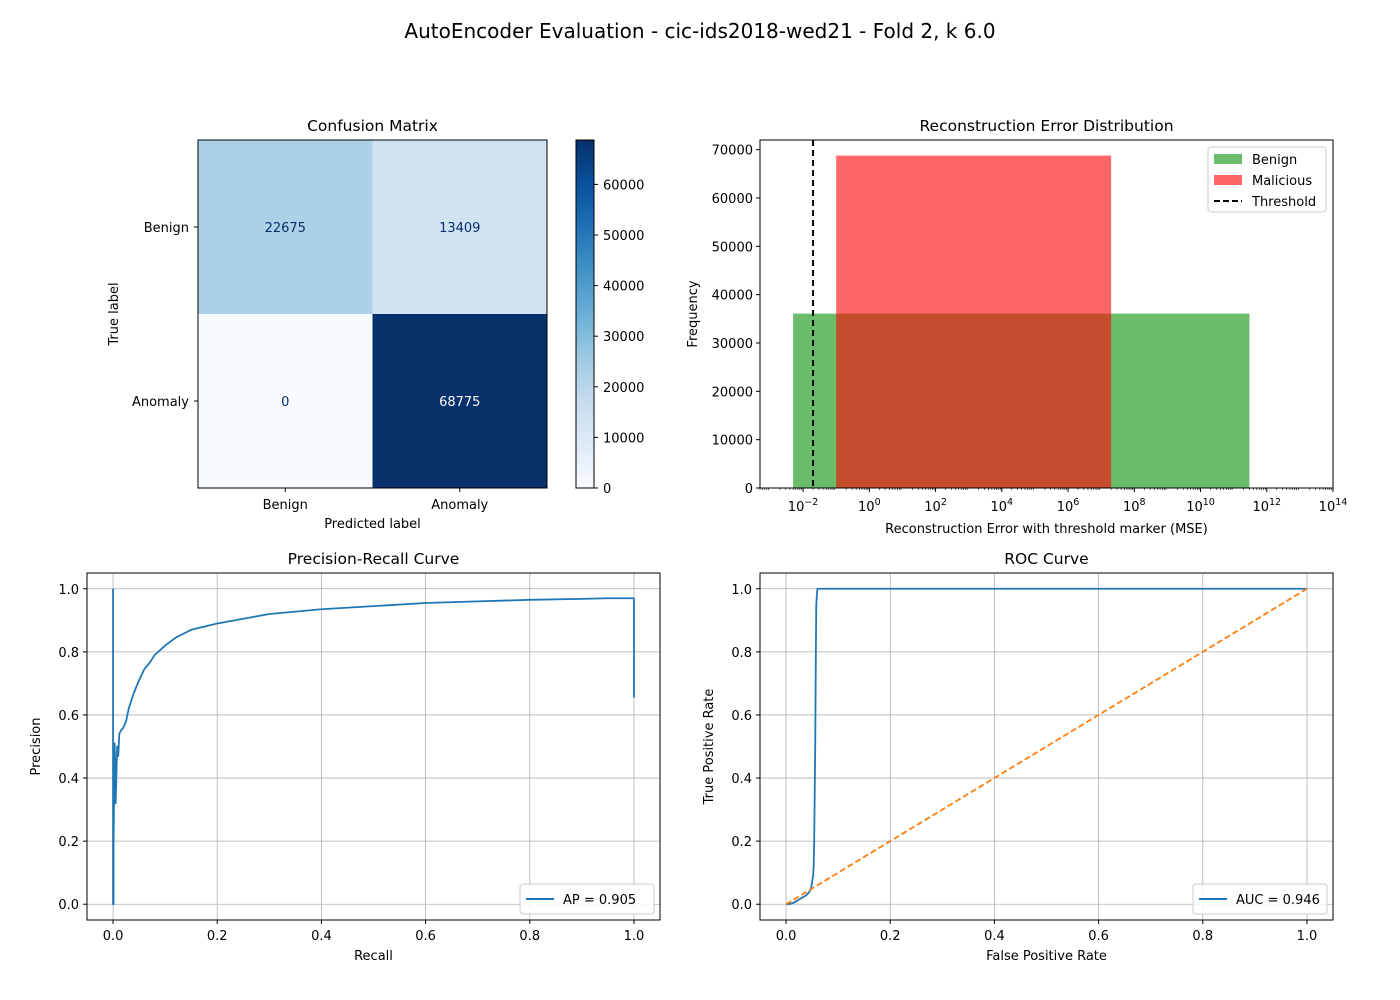  I want to click on cell-value-label: 22675, so click(285, 228).